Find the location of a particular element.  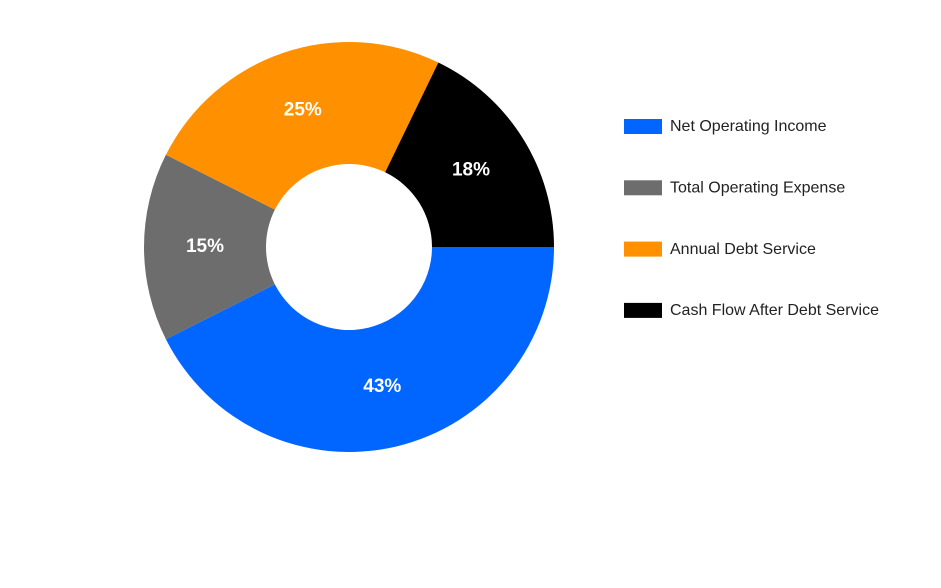

value-label: 43% is located at coordinates (382, 386).